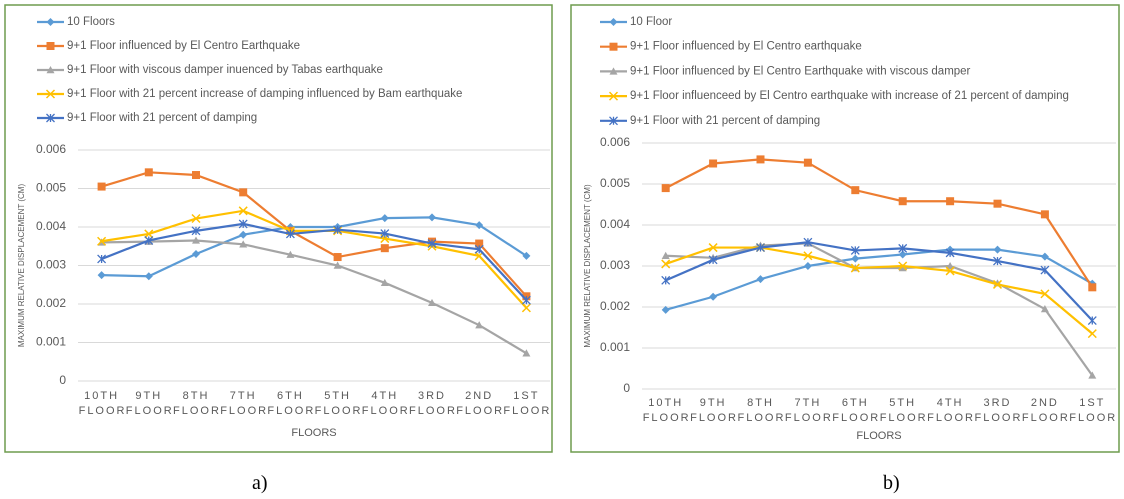 This screenshot has height=499, width=1124. I want to click on y-tick-label: 0.001, so click(51, 342).